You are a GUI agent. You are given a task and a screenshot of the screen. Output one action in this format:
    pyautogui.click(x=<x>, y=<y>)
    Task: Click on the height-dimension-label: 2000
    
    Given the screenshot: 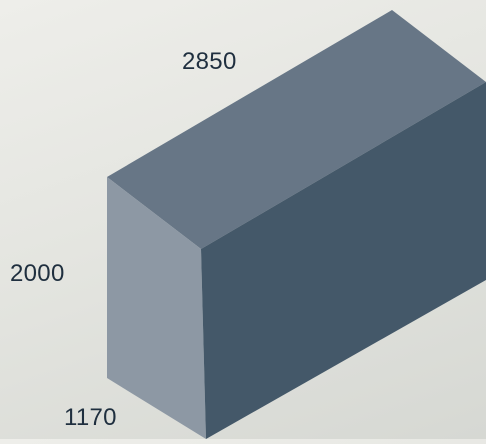 What is the action you would take?
    pyautogui.click(x=37, y=273)
    